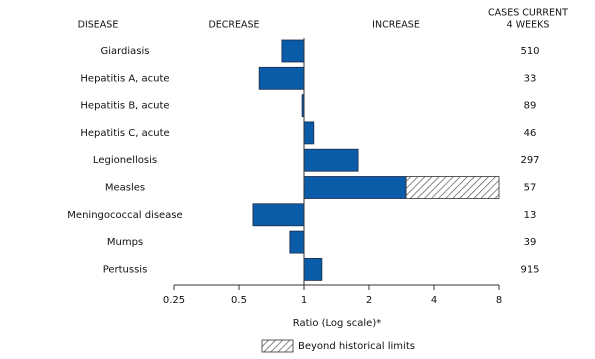  I want to click on cases-value: 57, so click(530, 188).